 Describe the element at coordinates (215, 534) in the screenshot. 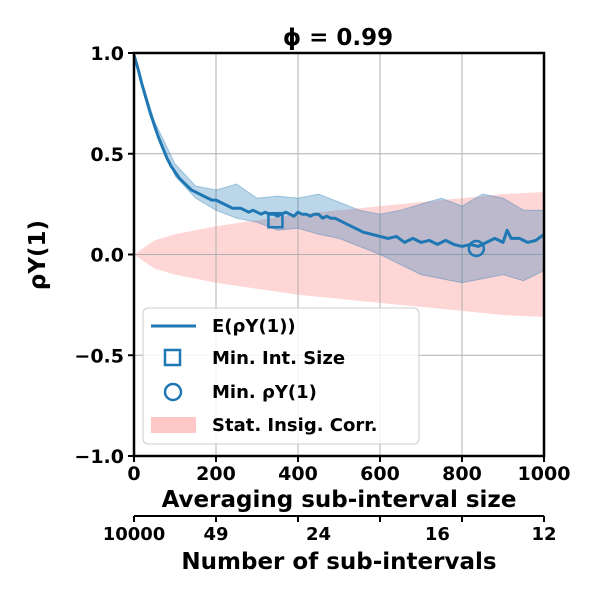

I see `secondary-x-tick-label: 49` at that location.